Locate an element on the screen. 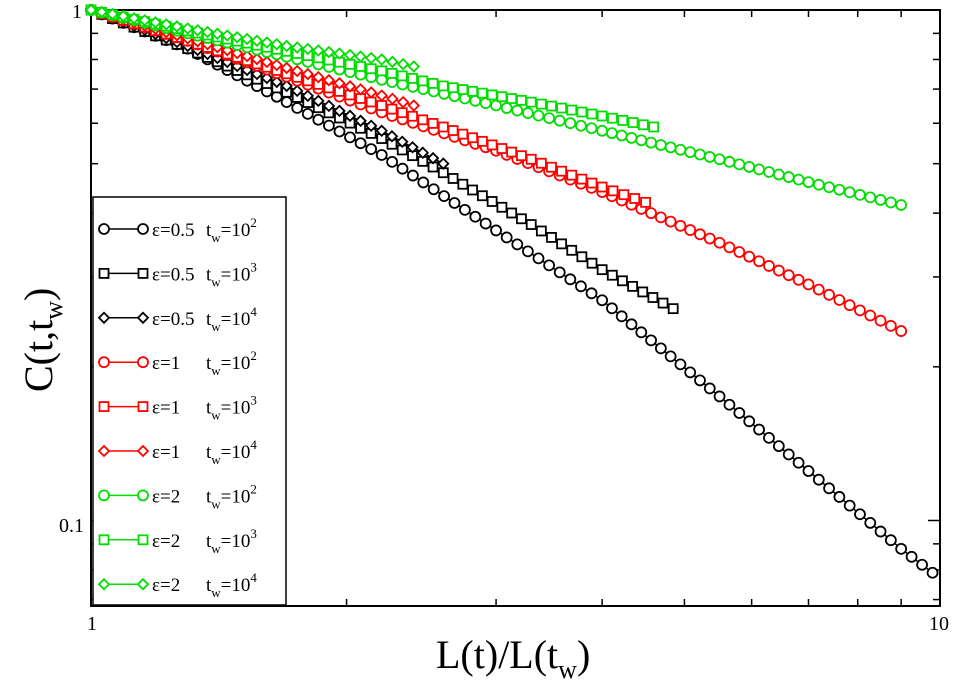  legend-entry-2: ε=0.5 tw=103 is located at coordinates (177, 274).